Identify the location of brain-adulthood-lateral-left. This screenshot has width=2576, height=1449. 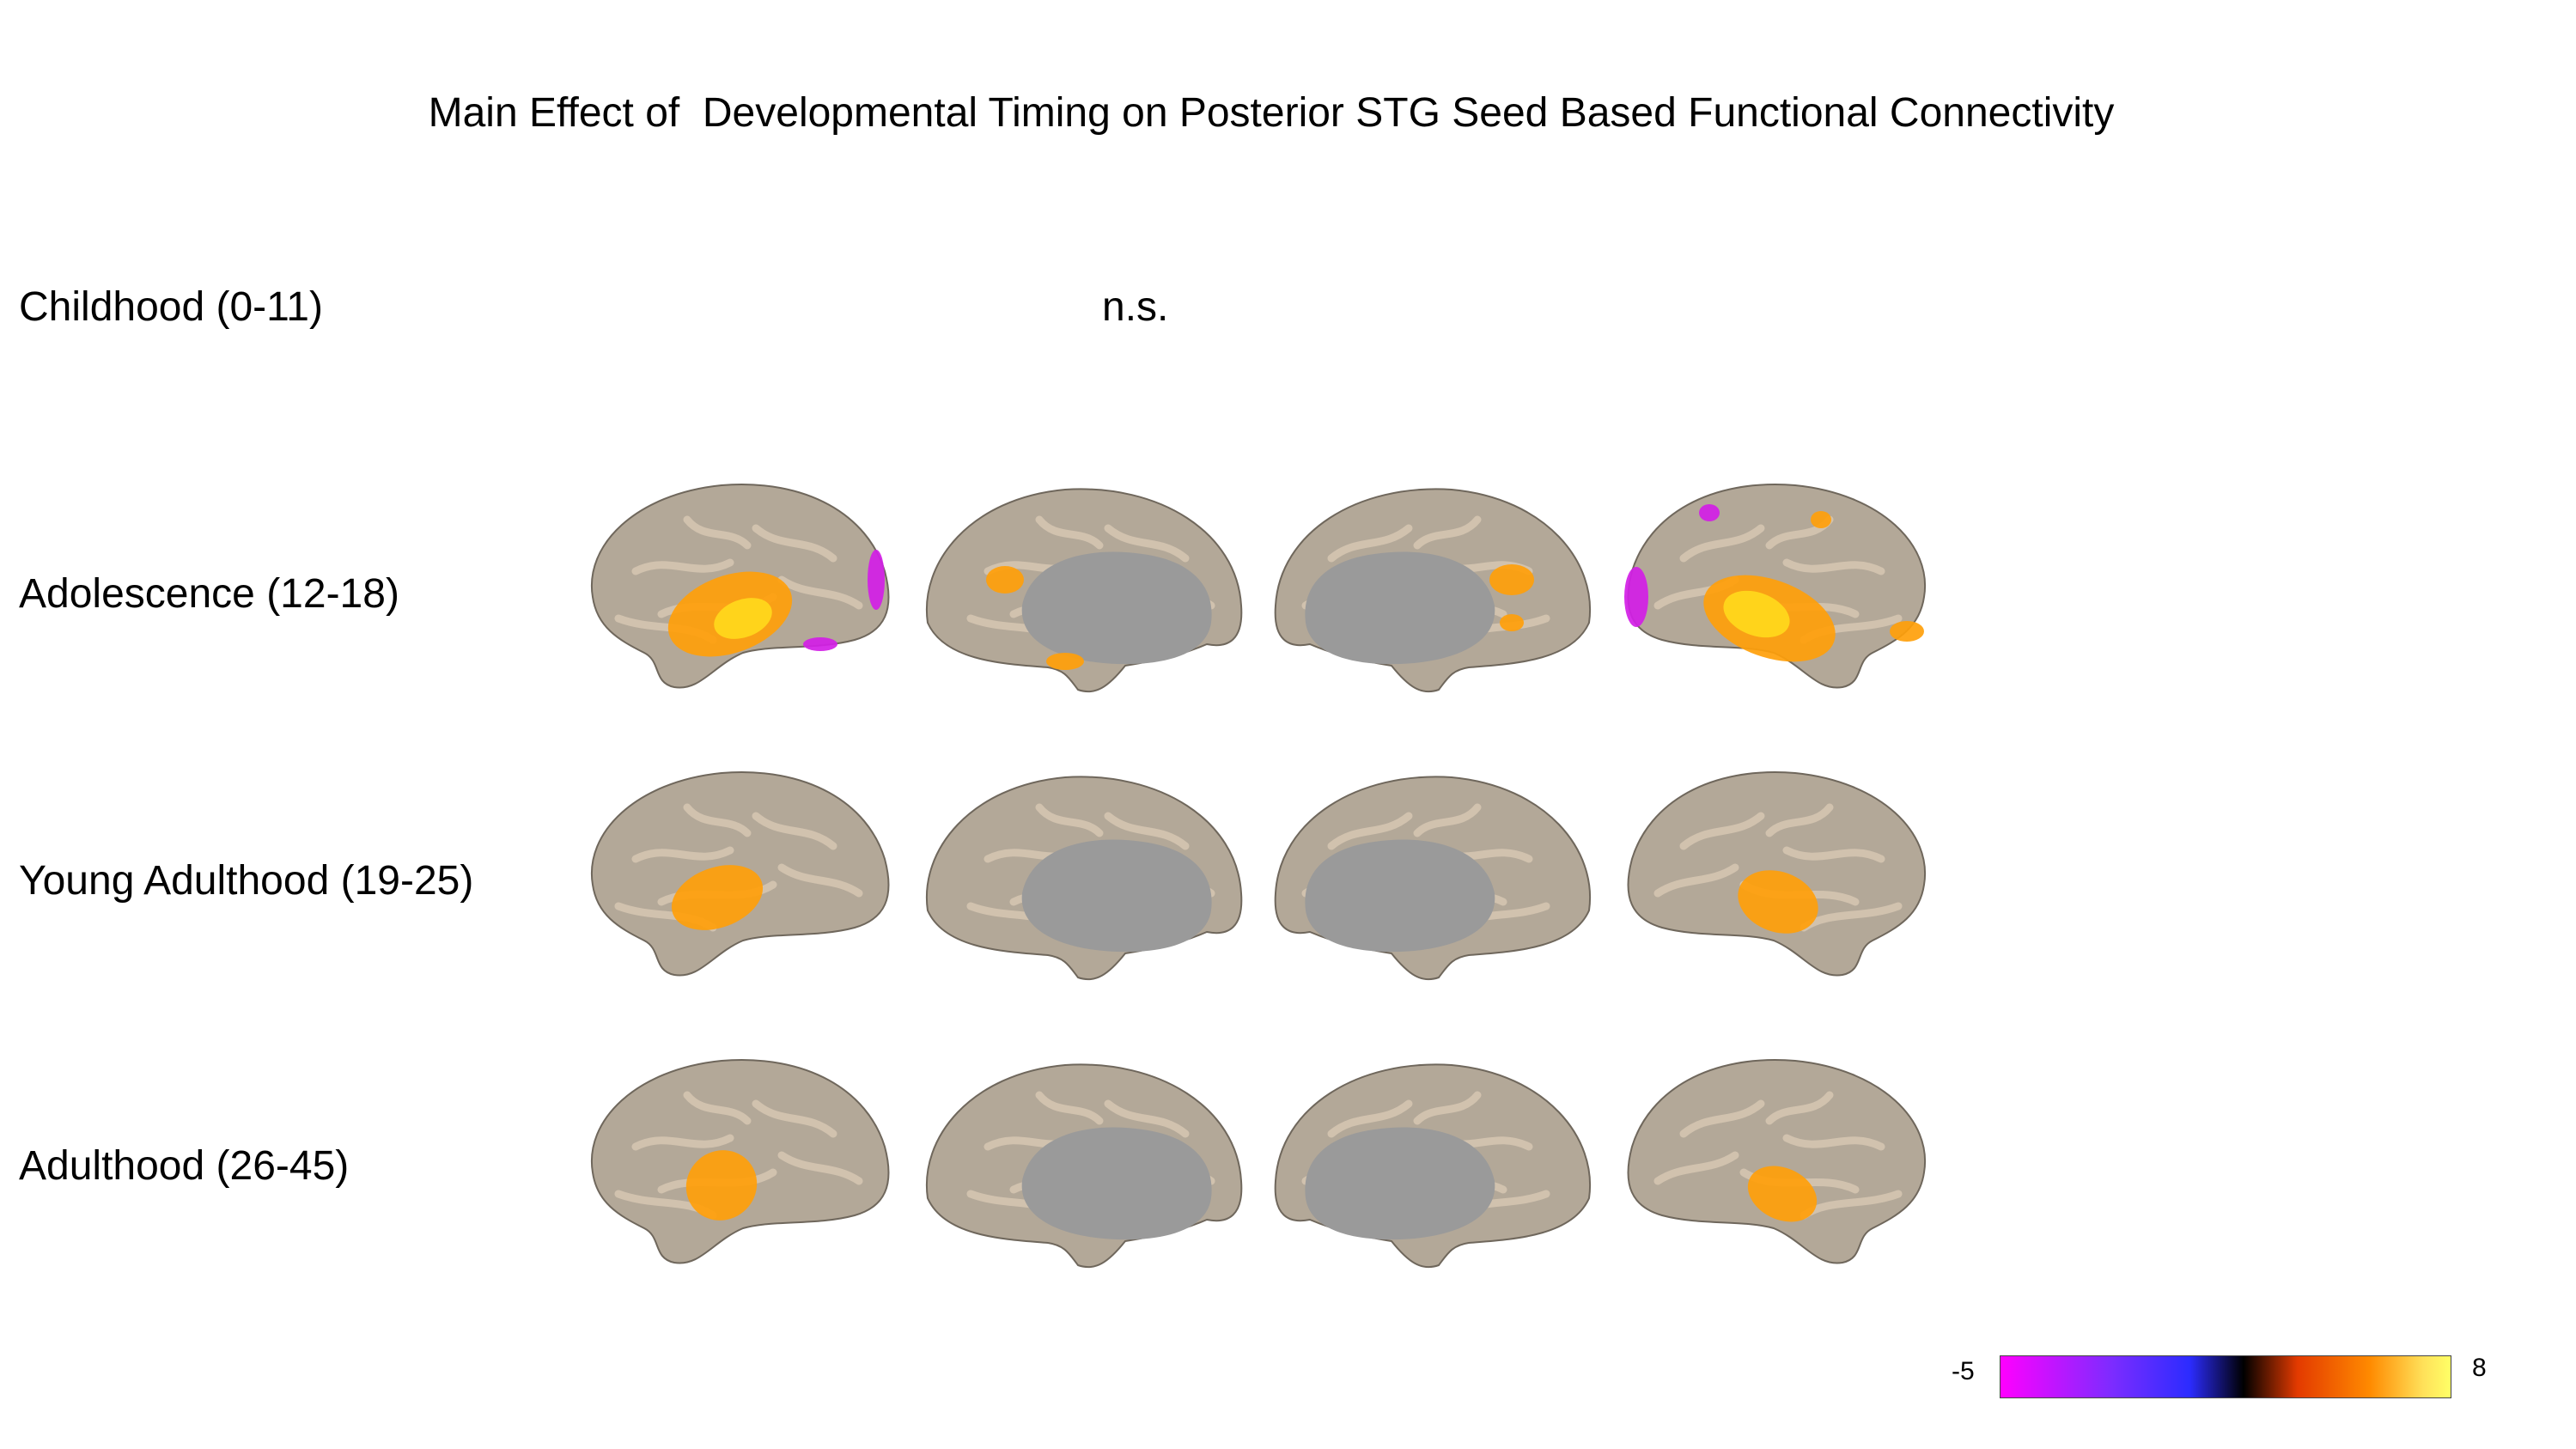
(730, 1159).